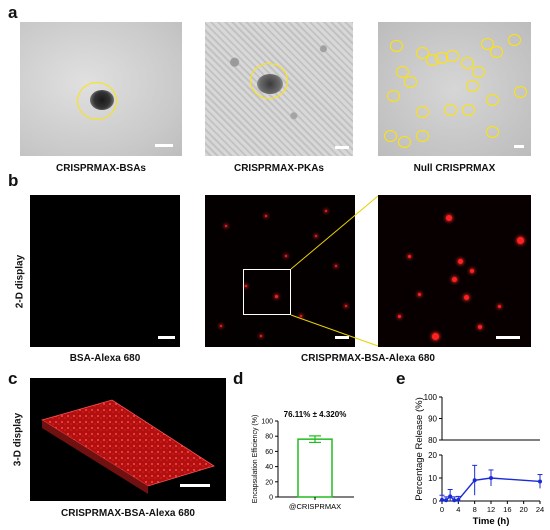 This screenshot has width=550, height=530. Describe the element at coordinates (278, 168) in the screenshot. I see `caption-crisprmax-pkas: CRISPRMAX-PKAs` at that location.